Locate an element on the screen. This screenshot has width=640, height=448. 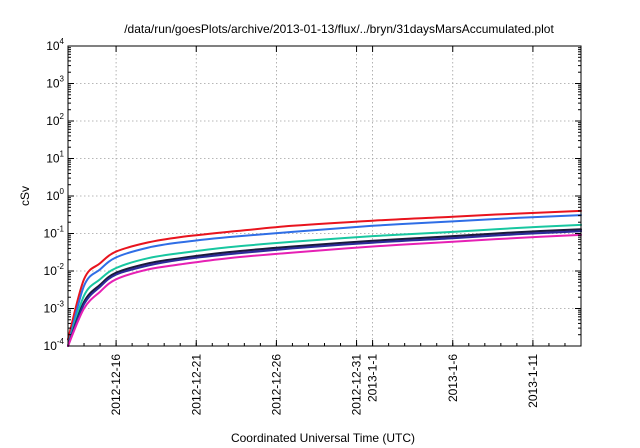
y-tick-label: 10⁴ is located at coordinates (55, 45).